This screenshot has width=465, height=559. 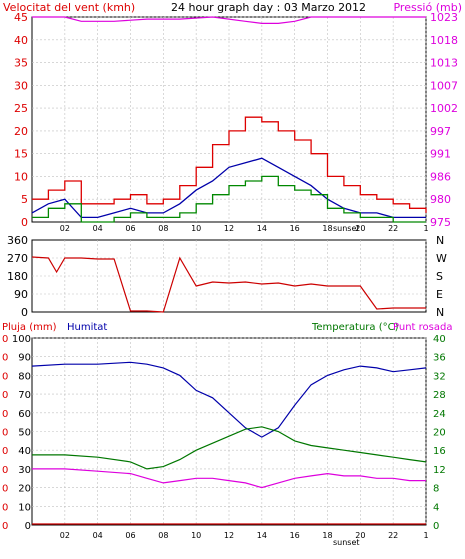 What do you see at coordinates (21, 108) in the screenshot?
I see `wind-left-tick-label: 25` at bounding box center [21, 108].